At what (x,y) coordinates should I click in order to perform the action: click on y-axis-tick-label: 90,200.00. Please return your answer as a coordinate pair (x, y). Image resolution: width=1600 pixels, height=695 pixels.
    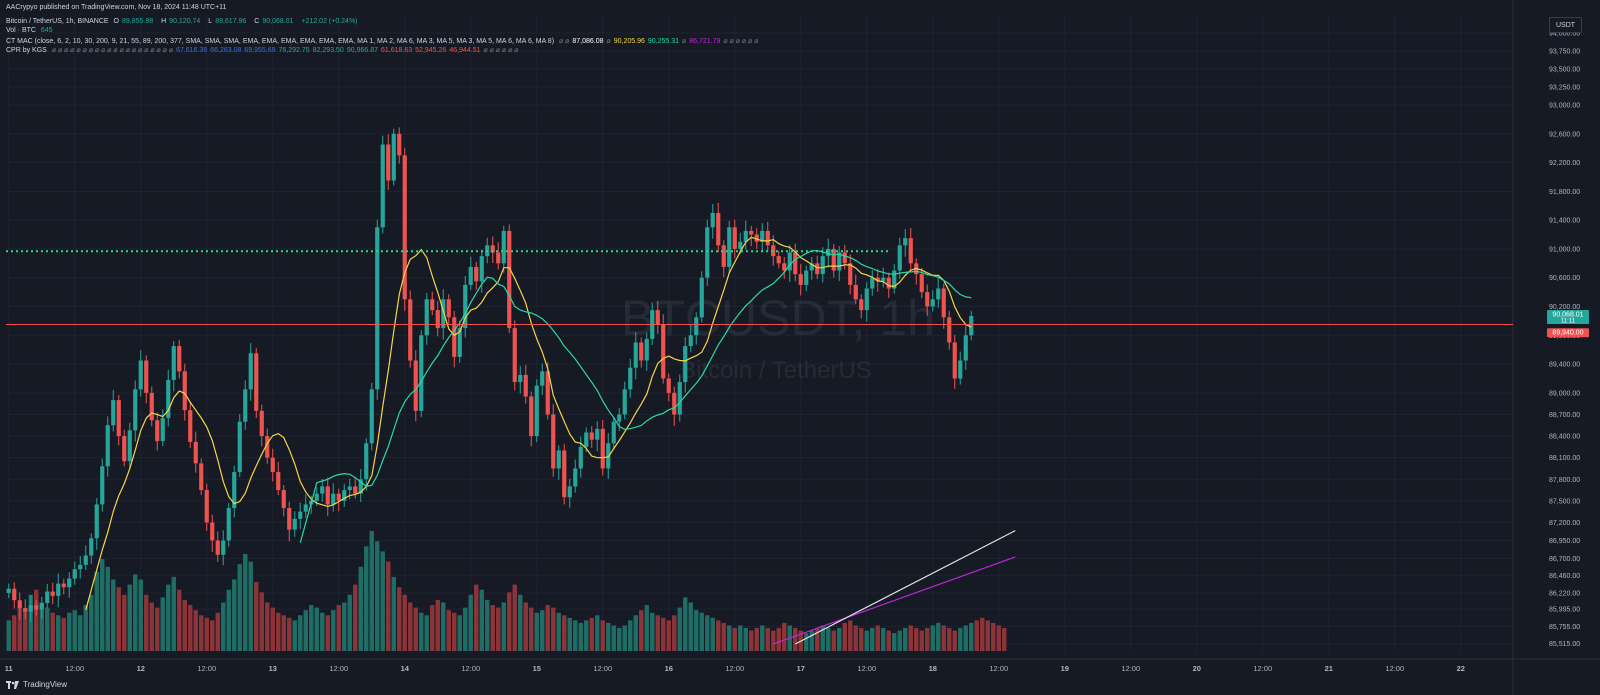
    Looking at the image, I should click on (1564, 307).